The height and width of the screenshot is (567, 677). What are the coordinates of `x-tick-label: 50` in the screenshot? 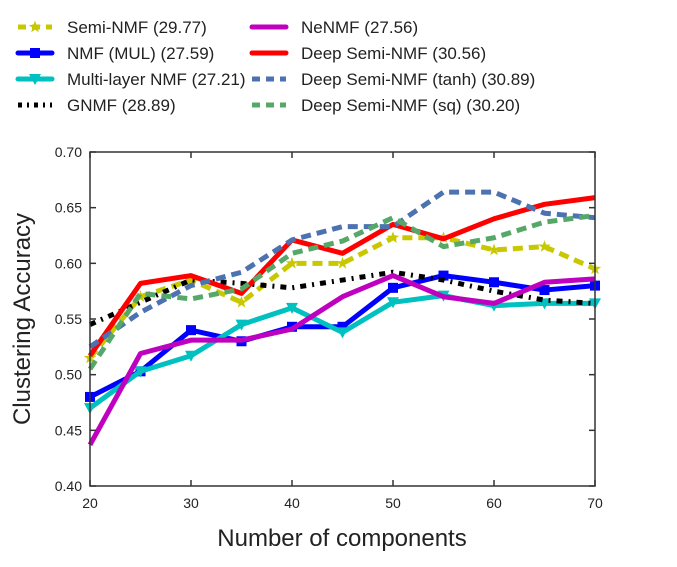 It's located at (393, 503).